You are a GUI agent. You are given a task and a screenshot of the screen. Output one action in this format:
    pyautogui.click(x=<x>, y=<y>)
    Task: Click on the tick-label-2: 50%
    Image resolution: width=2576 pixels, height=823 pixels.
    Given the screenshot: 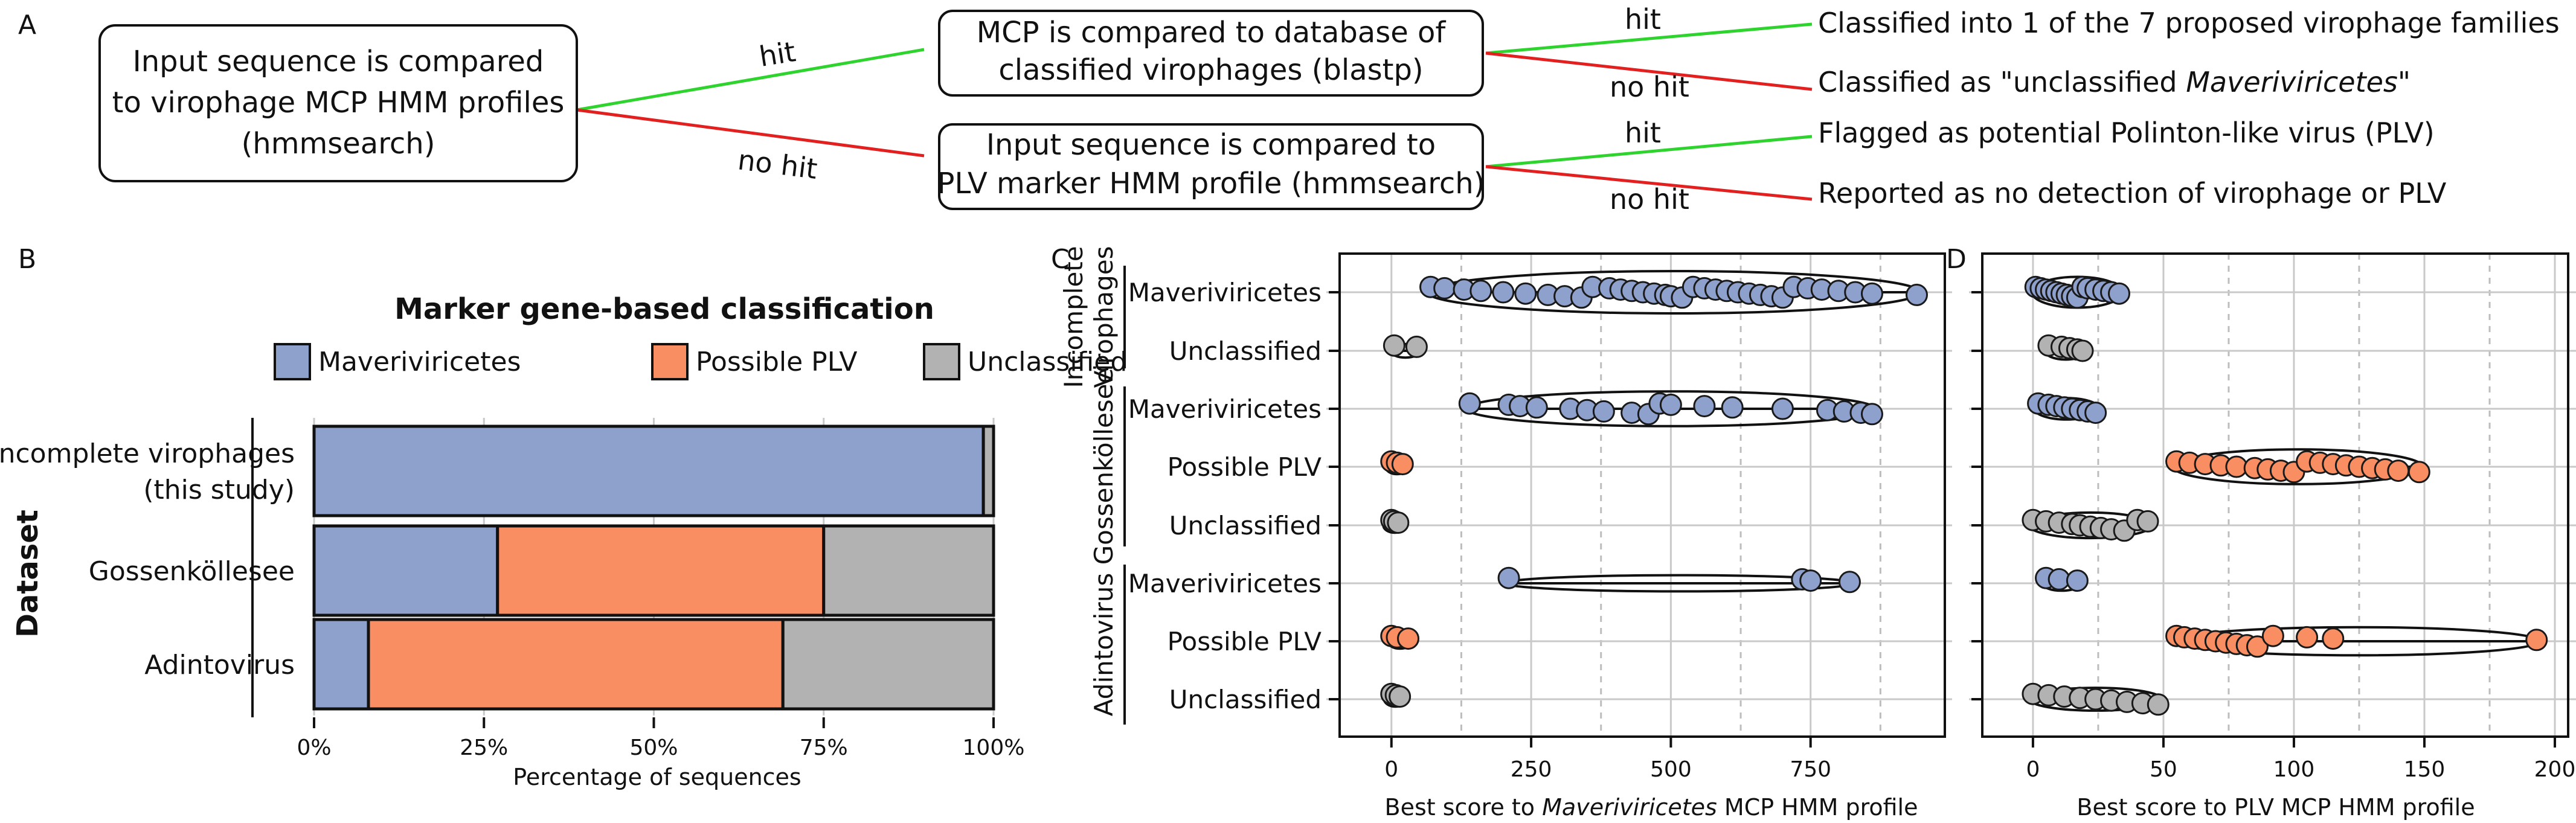 What is the action you would take?
    pyautogui.click(x=653, y=747)
    